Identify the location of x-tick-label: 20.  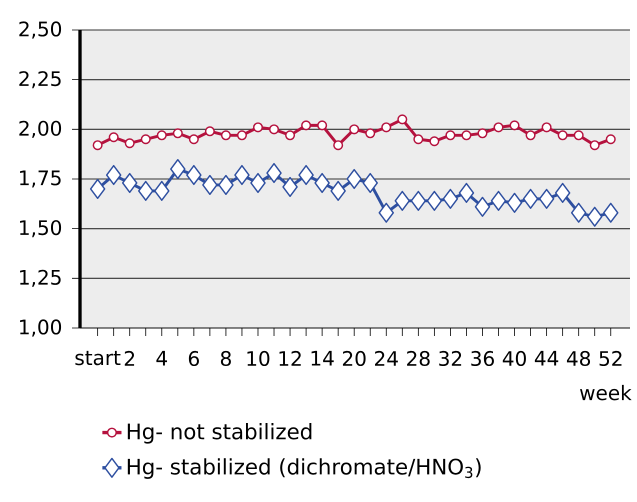
(354, 358).